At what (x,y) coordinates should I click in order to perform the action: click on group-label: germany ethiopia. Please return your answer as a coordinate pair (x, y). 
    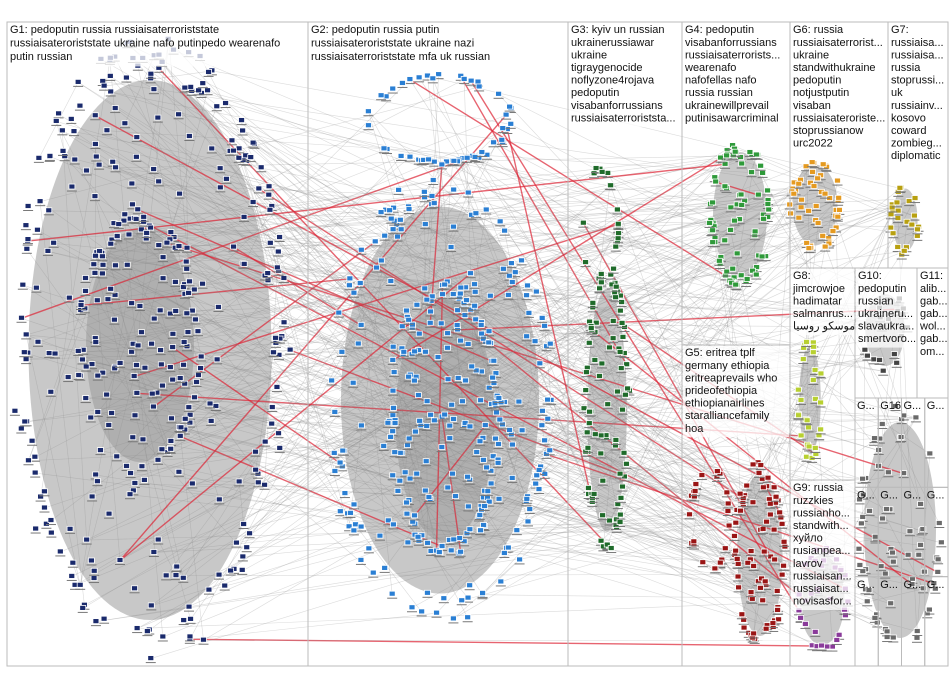
    Looking at the image, I should click on (727, 366).